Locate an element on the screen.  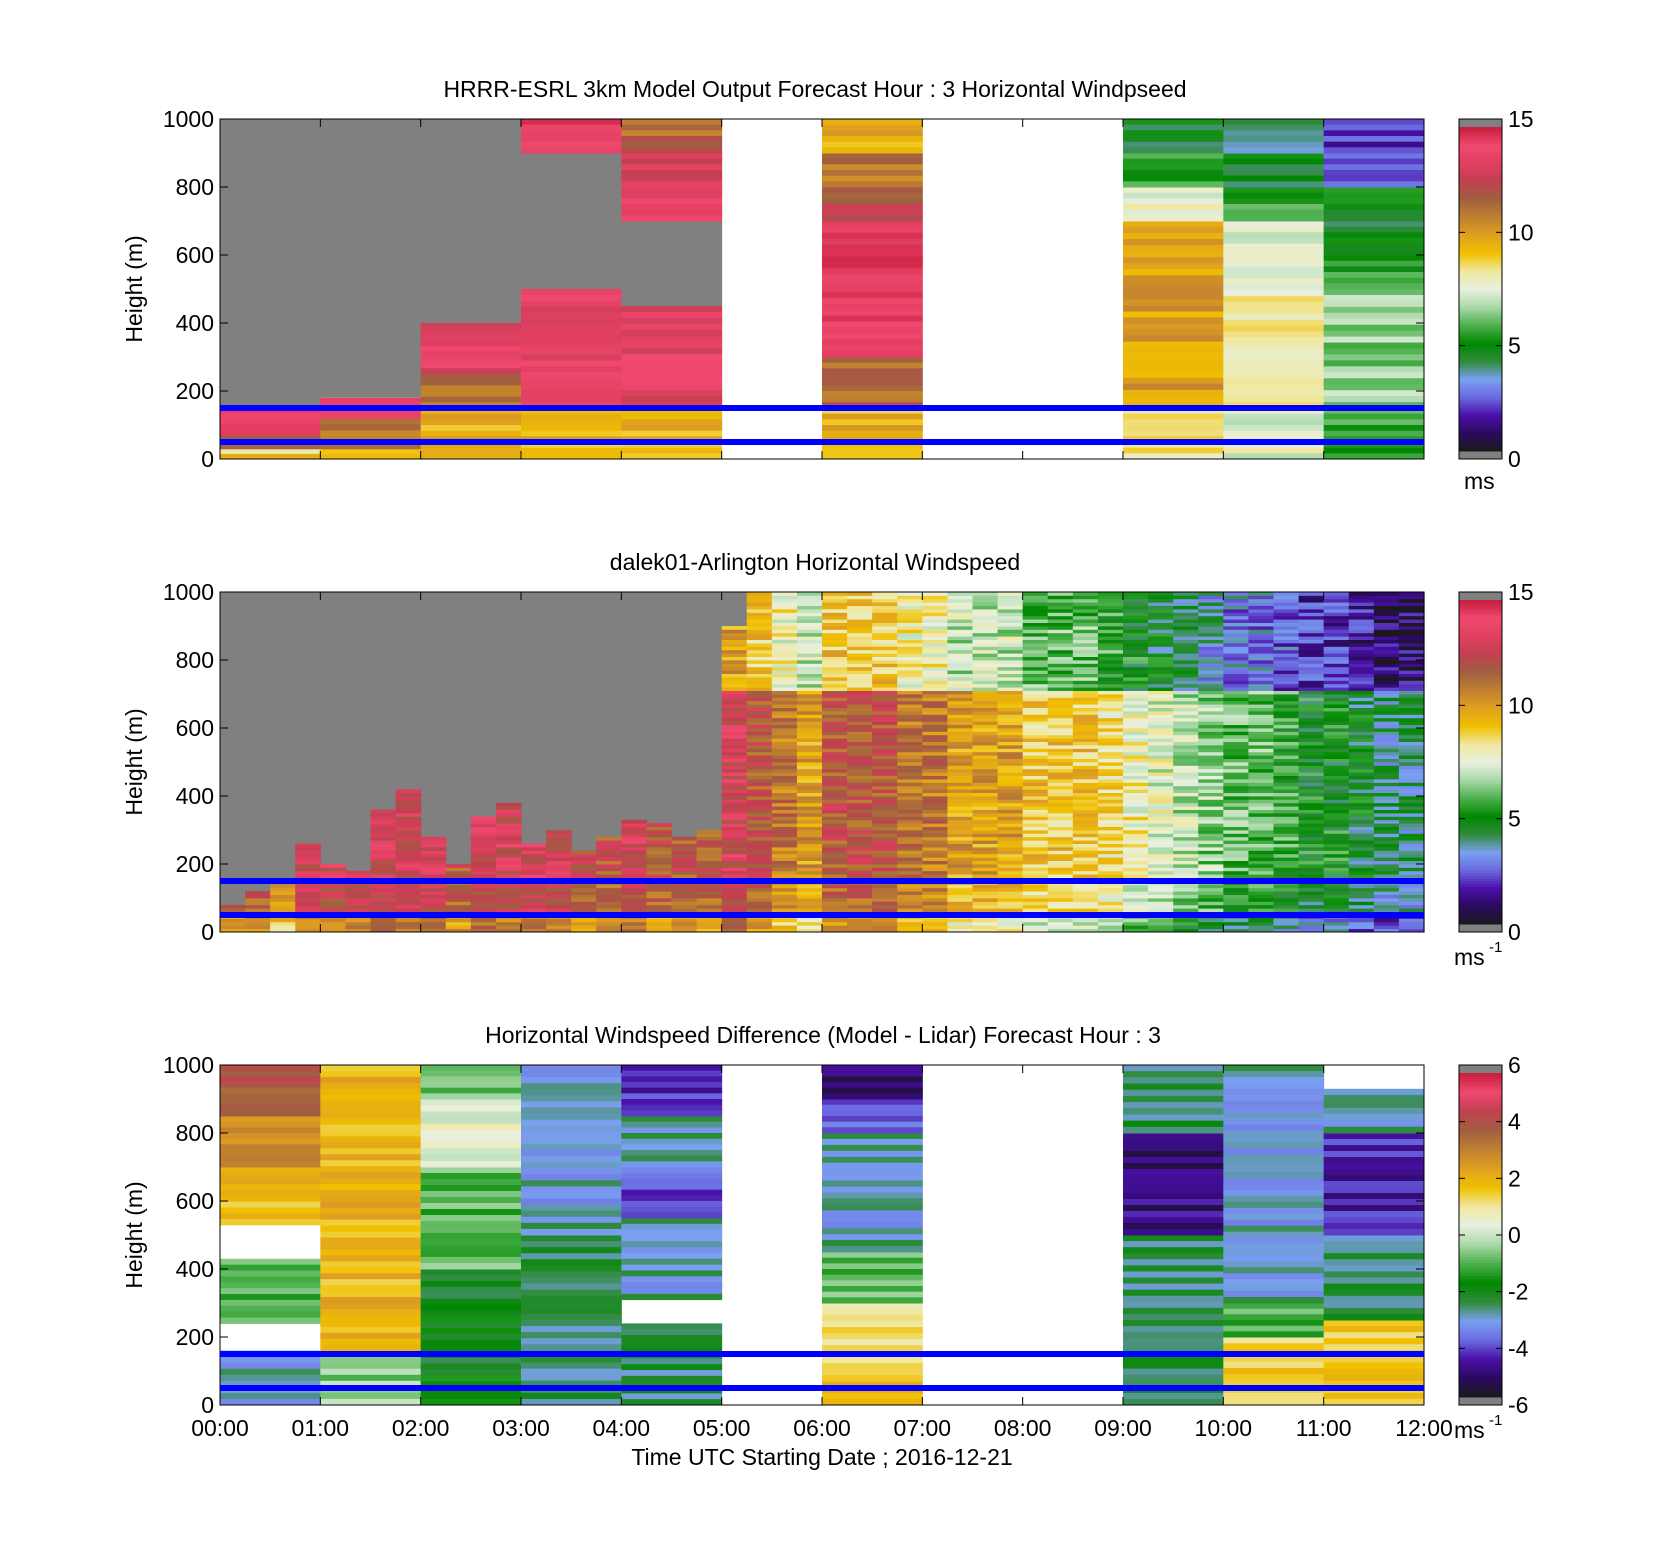
x-tick-label: 12:00 is located at coordinates (1424, 1428).